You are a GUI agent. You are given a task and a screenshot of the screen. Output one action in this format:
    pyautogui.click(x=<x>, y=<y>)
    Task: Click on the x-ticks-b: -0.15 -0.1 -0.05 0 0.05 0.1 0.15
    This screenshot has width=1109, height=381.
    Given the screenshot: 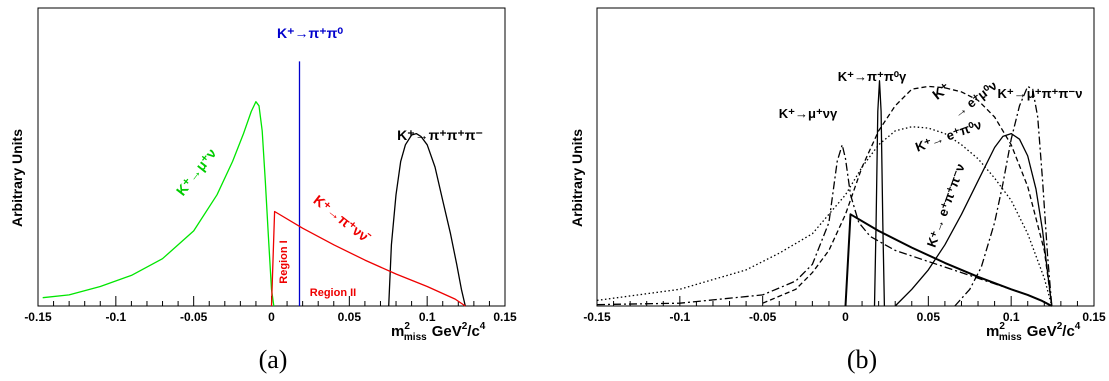 What is the action you would take?
    pyautogui.click(x=844, y=310)
    